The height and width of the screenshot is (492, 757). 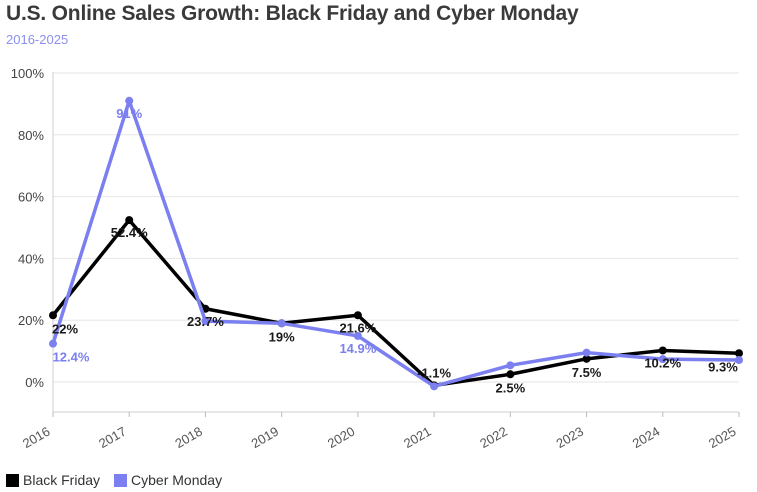 What do you see at coordinates (723, 366) in the screenshot?
I see `data-label-black-friday-2025: 9.3%` at bounding box center [723, 366].